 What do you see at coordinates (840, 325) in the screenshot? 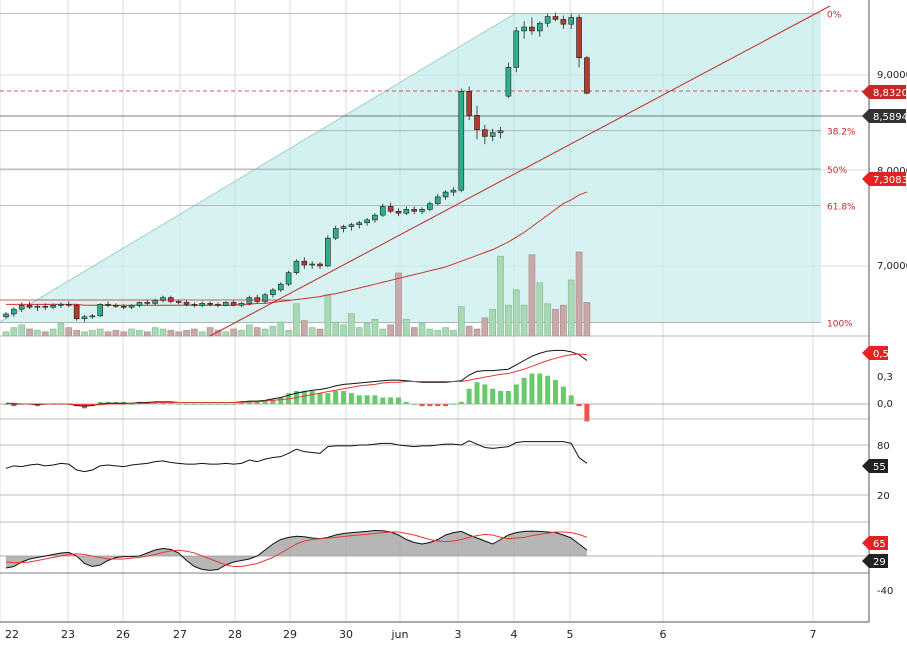
I see `fib-level-label: 100%` at bounding box center [840, 325].